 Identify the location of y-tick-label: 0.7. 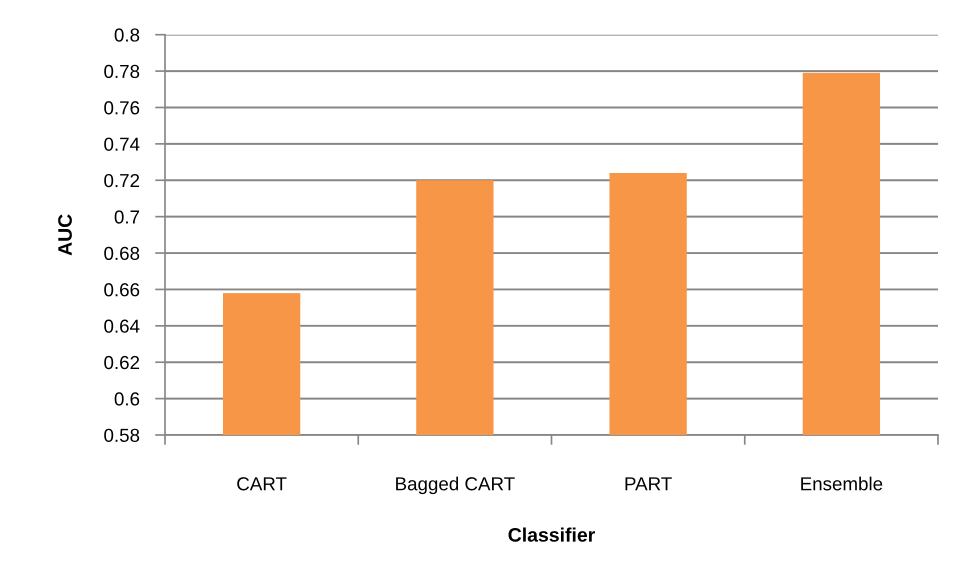
(127, 217).